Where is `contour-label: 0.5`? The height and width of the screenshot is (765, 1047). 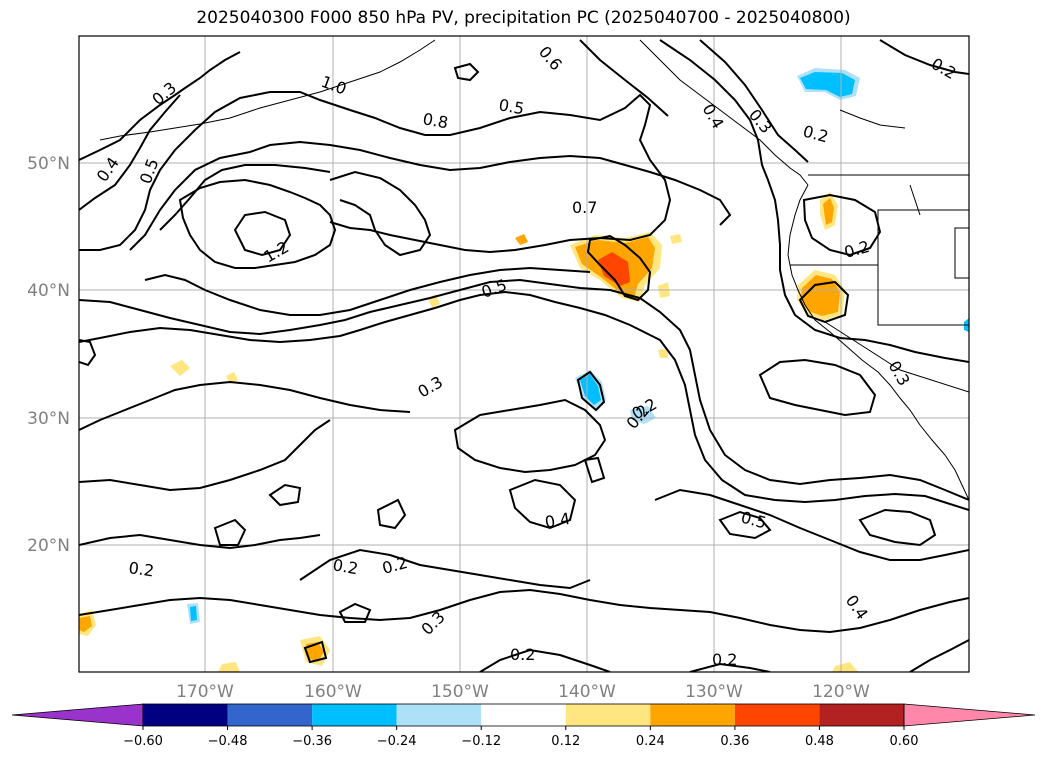 contour-label: 0.5 is located at coordinates (511, 106).